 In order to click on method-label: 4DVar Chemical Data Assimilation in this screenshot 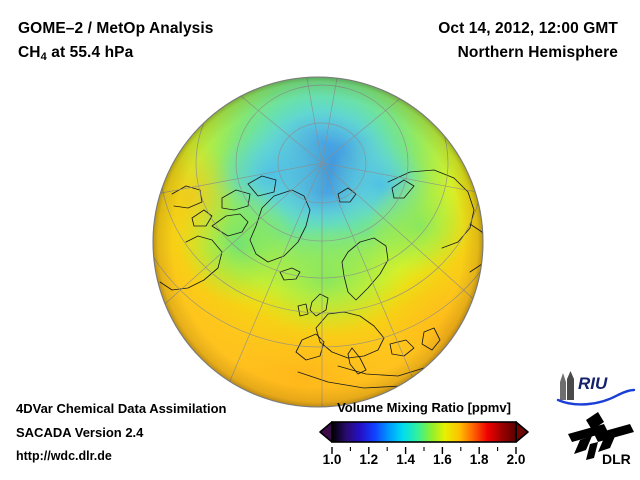, I will do `click(121, 408)`.